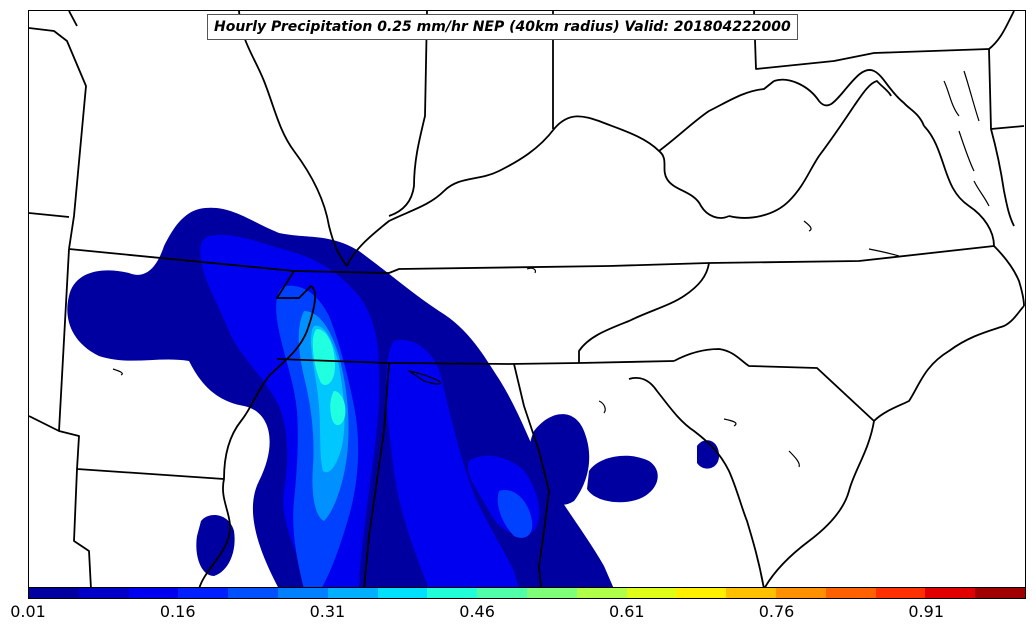 The height and width of the screenshot is (633, 1036). What do you see at coordinates (708, 454) in the screenshot?
I see `precip-contour-level1-sc` at bounding box center [708, 454].